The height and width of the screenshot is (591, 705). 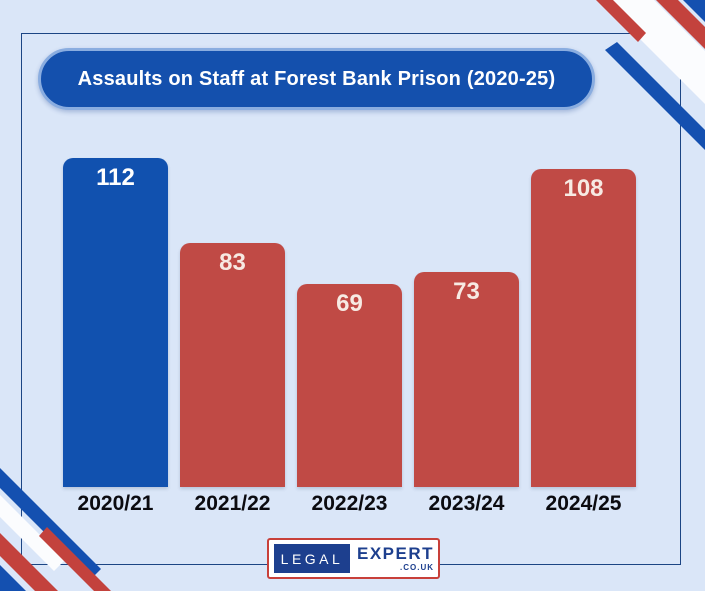 I want to click on bar-2020-21: 112, so click(x=115, y=322).